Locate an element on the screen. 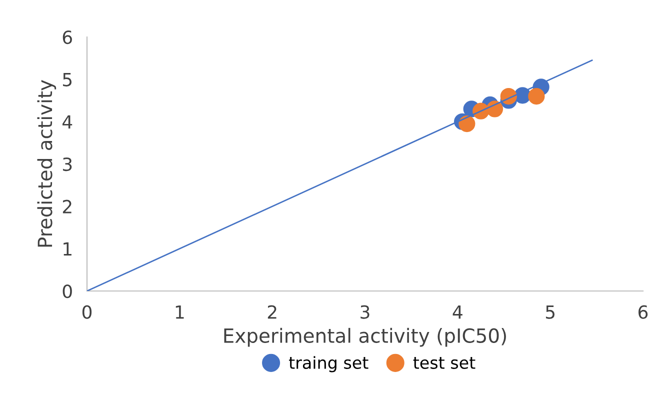  y-tick-label: 4 is located at coordinates (67, 122).